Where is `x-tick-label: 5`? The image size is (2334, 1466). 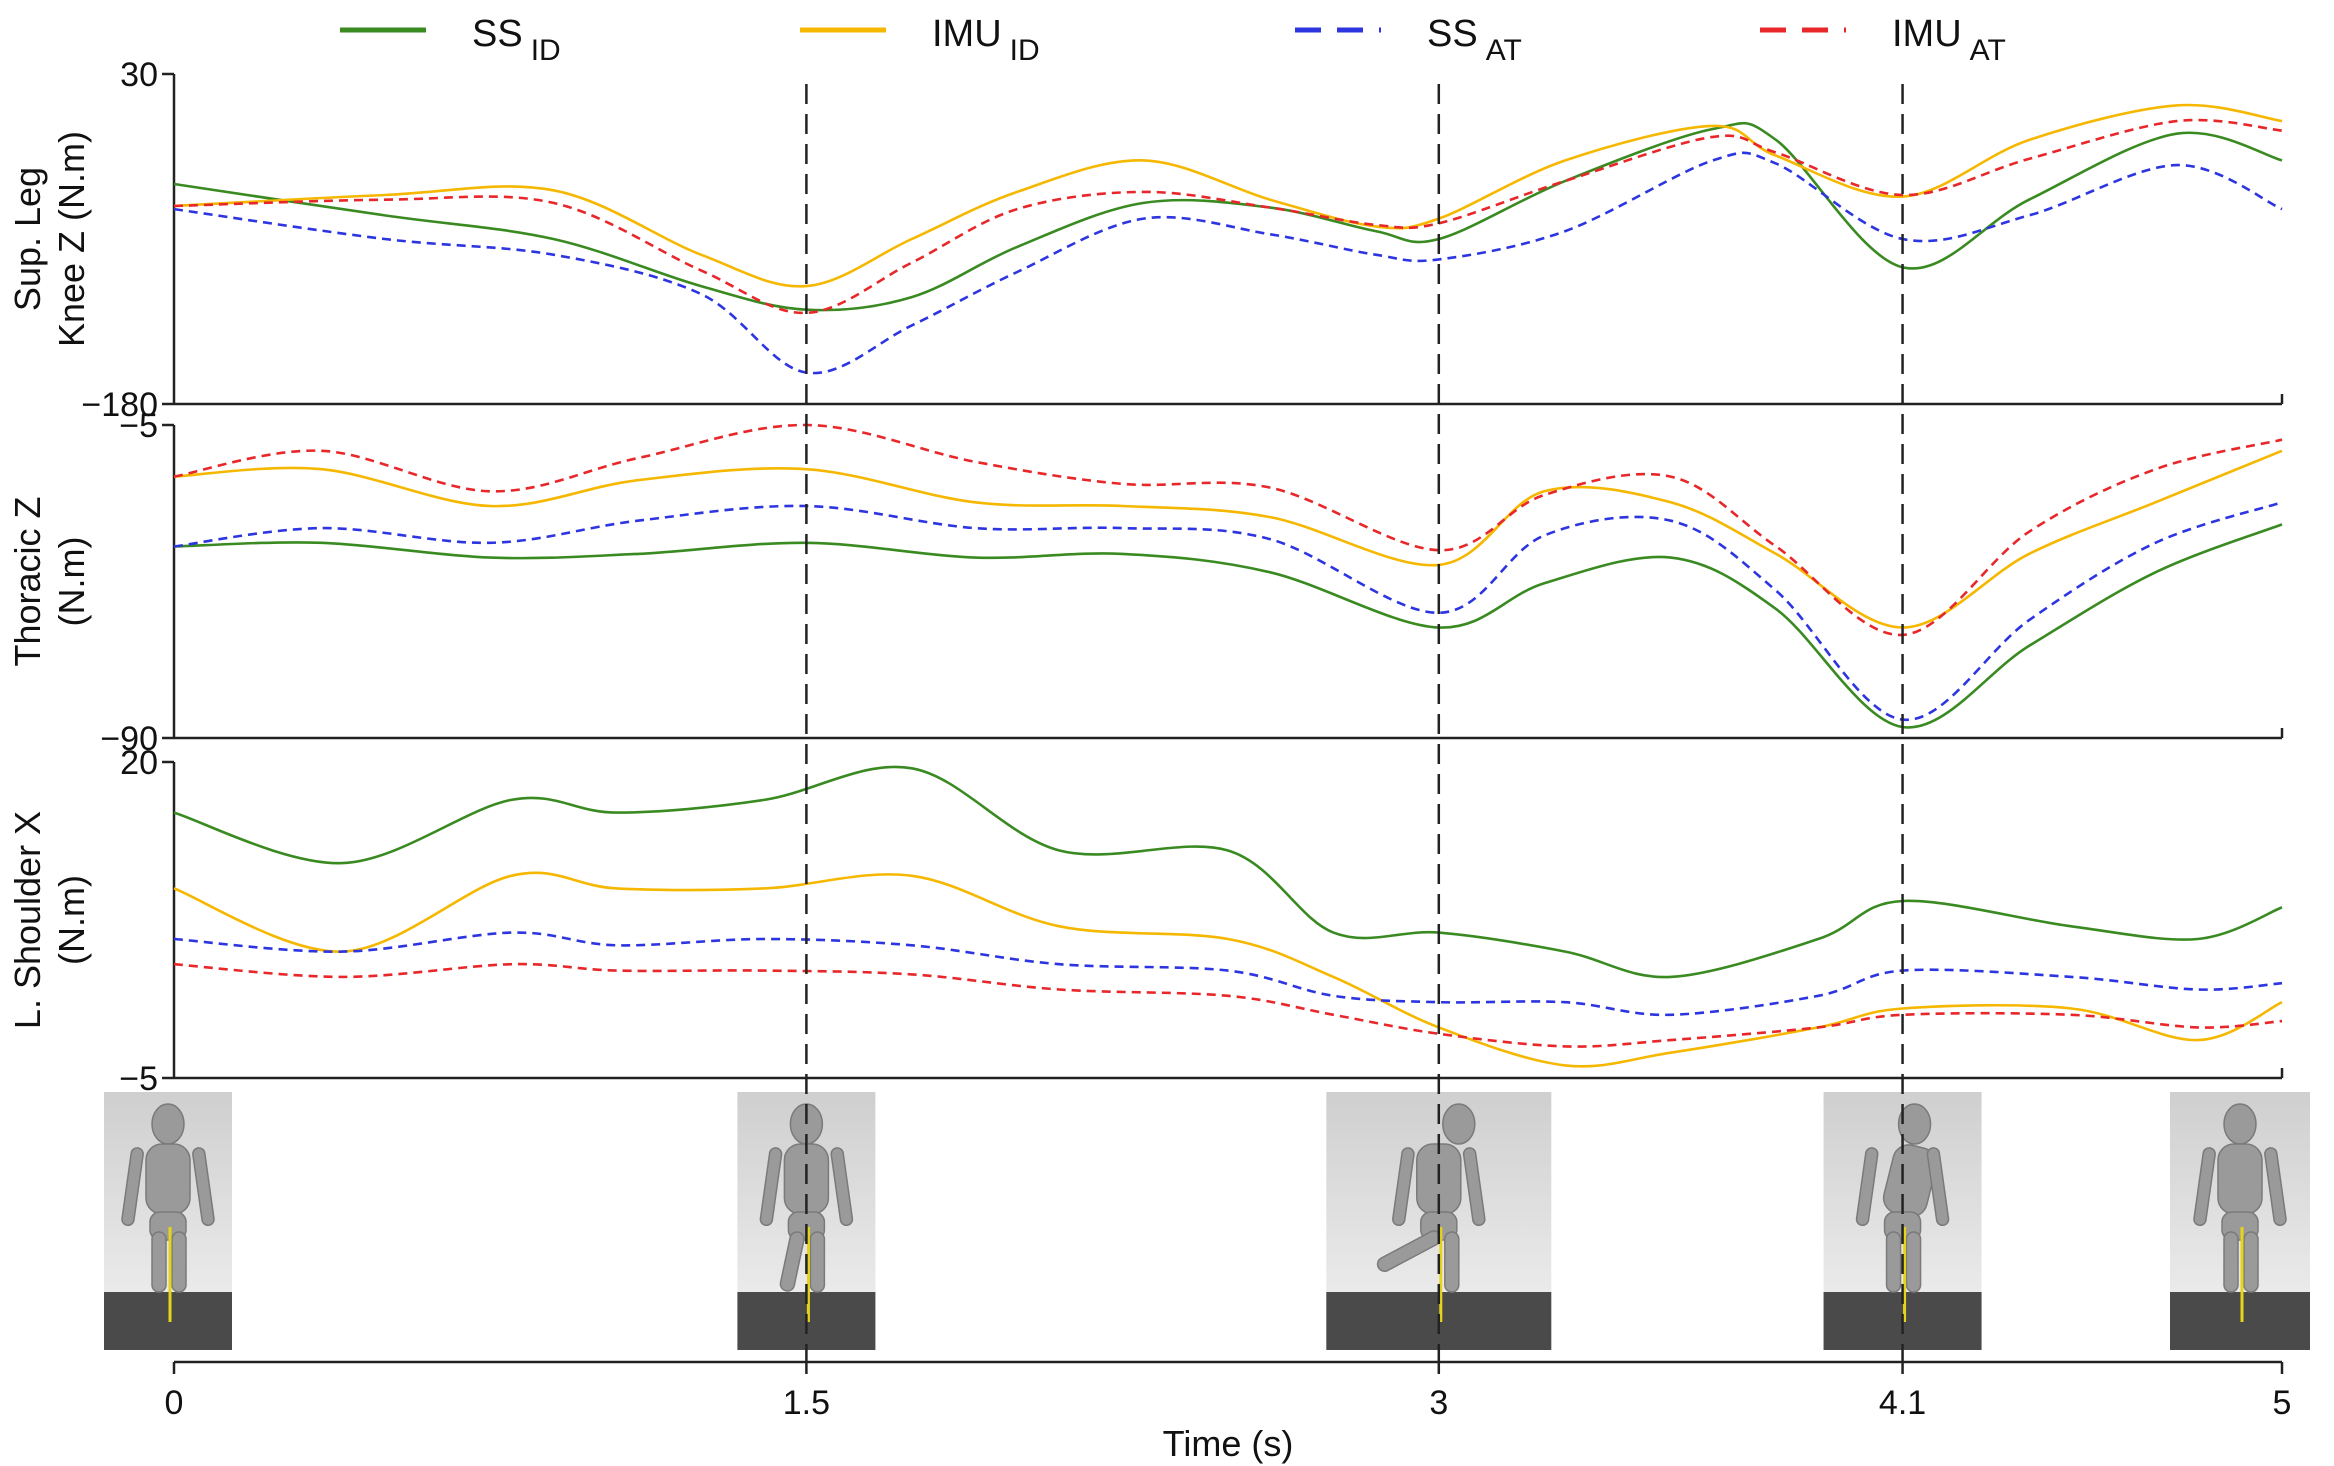 x-tick-label: 5 is located at coordinates (2282, 1403).